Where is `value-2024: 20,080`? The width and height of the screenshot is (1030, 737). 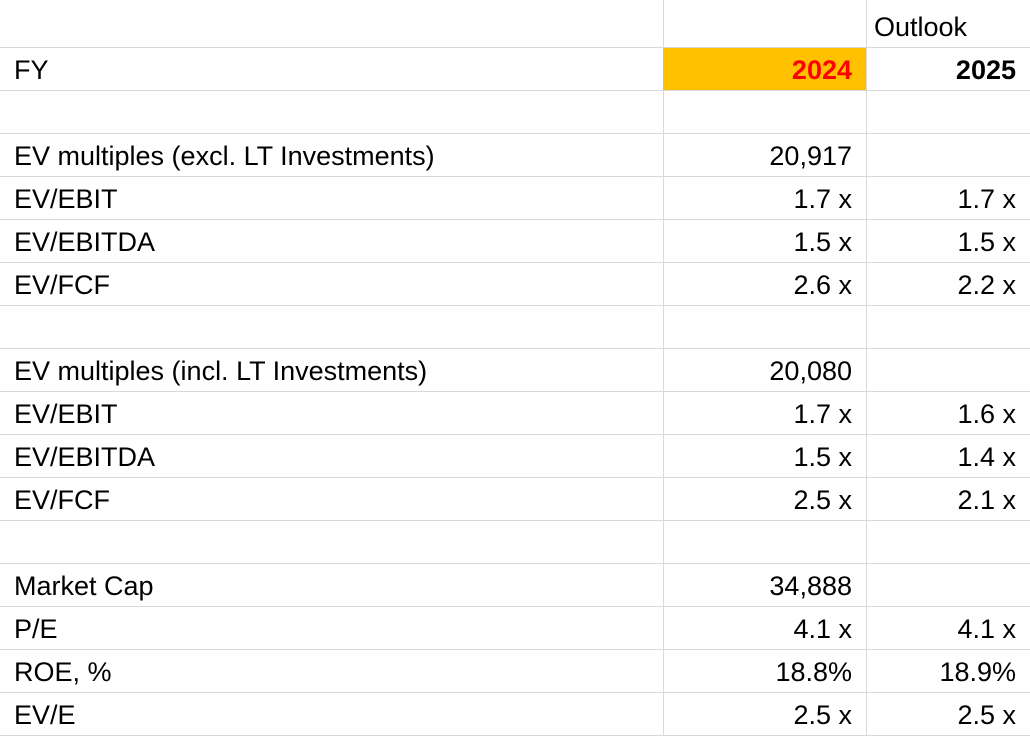
value-2024: 20,080 is located at coordinates (810, 371).